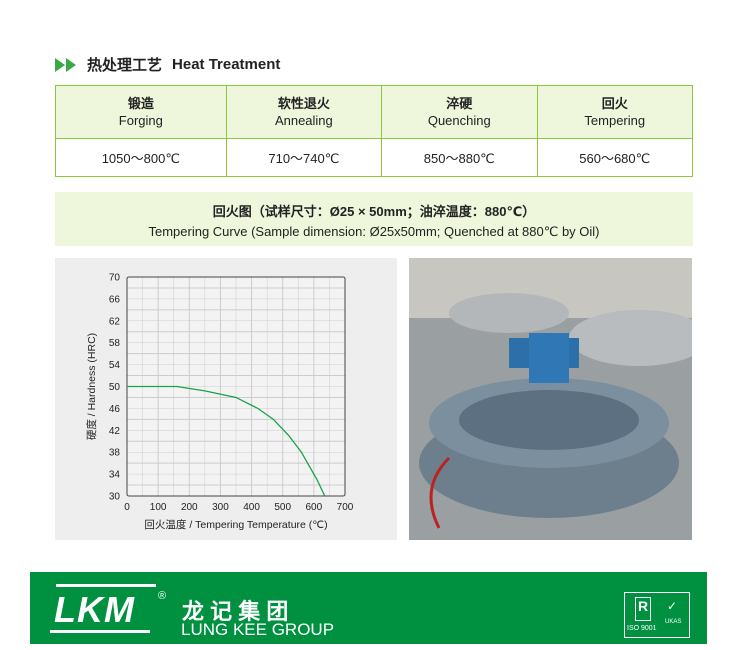  Describe the element at coordinates (314, 507) in the screenshot. I see `x-tick-label: 600` at that location.